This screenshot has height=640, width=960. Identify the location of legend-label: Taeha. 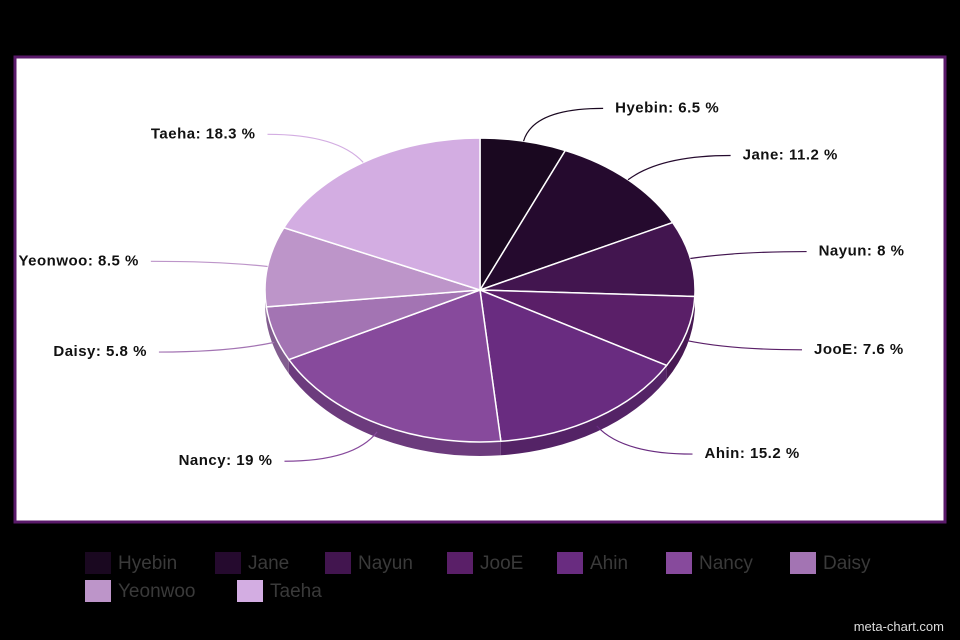
(296, 591).